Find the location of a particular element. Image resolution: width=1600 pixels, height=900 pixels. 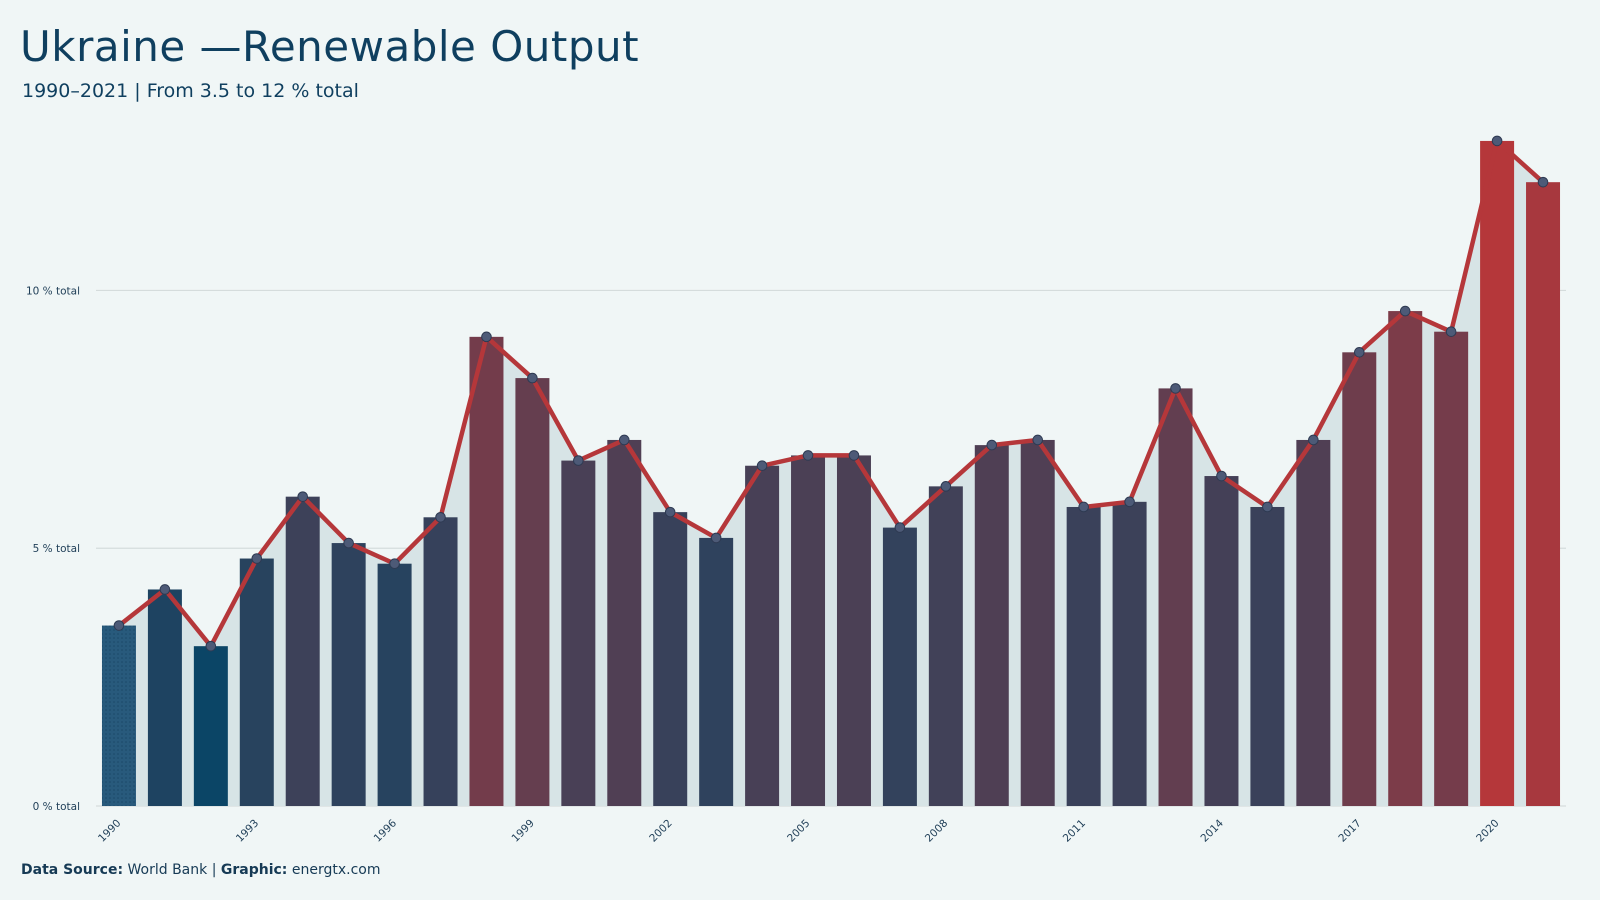

bar-2006 is located at coordinates (853, 630).